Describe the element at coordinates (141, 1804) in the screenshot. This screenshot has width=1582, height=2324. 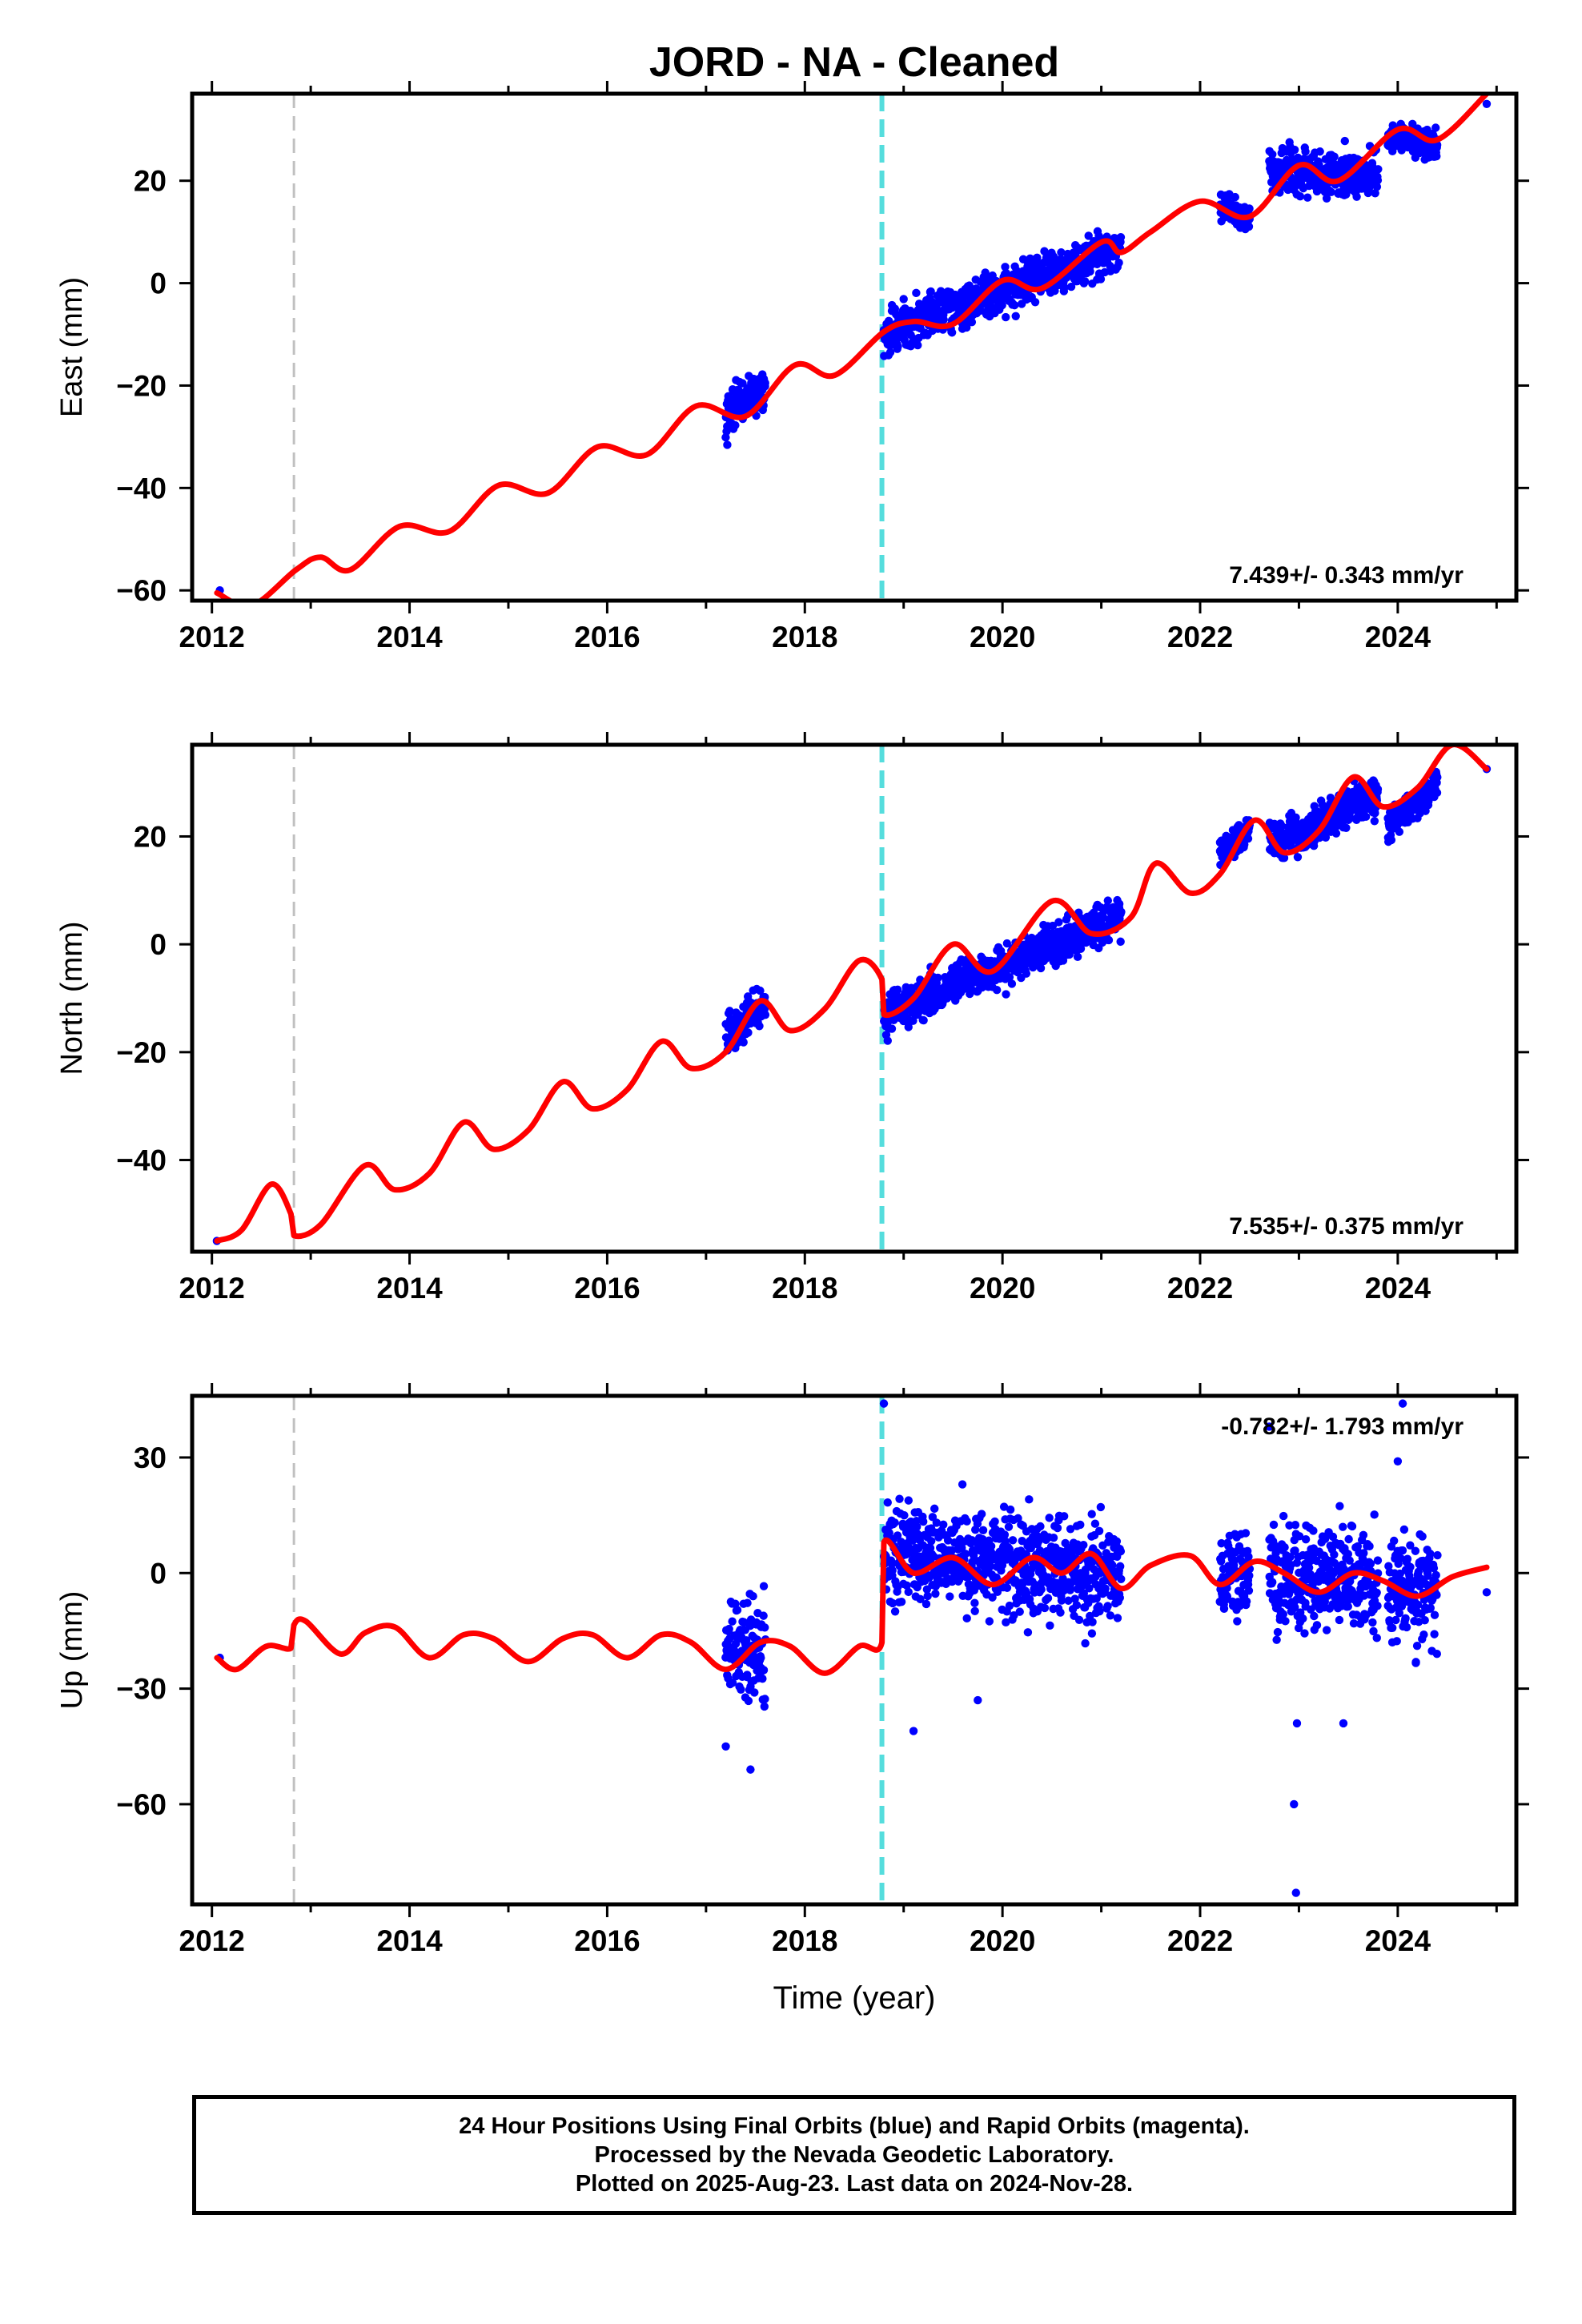
I see `y-tick-label: −60` at that location.